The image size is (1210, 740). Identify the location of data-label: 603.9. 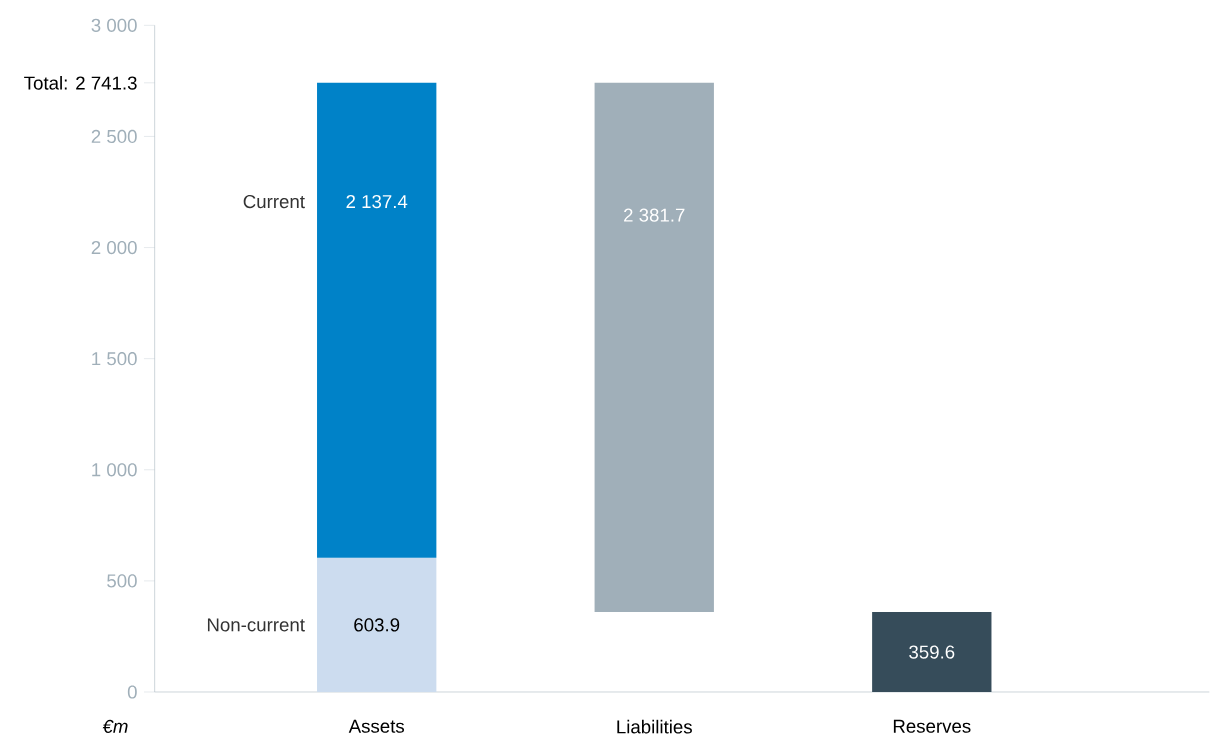
(377, 625).